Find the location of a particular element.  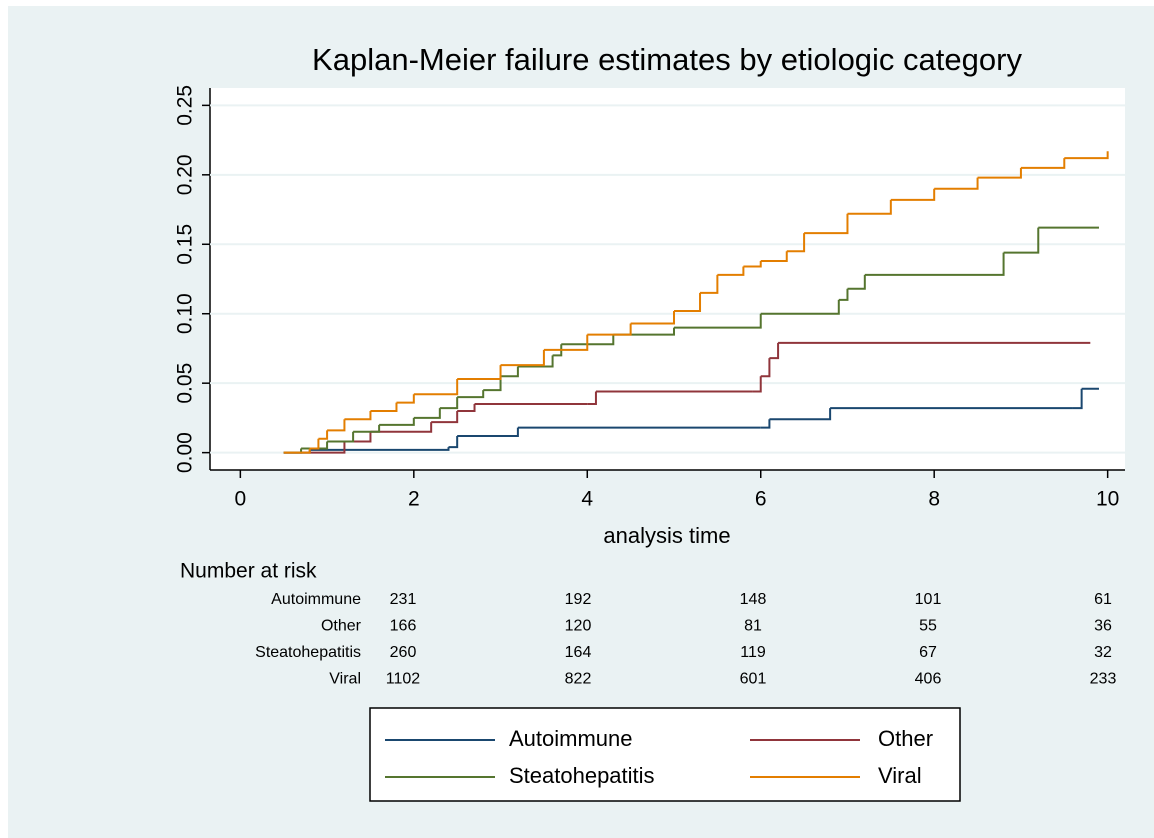

risk-value: 32 is located at coordinates (1103, 652).